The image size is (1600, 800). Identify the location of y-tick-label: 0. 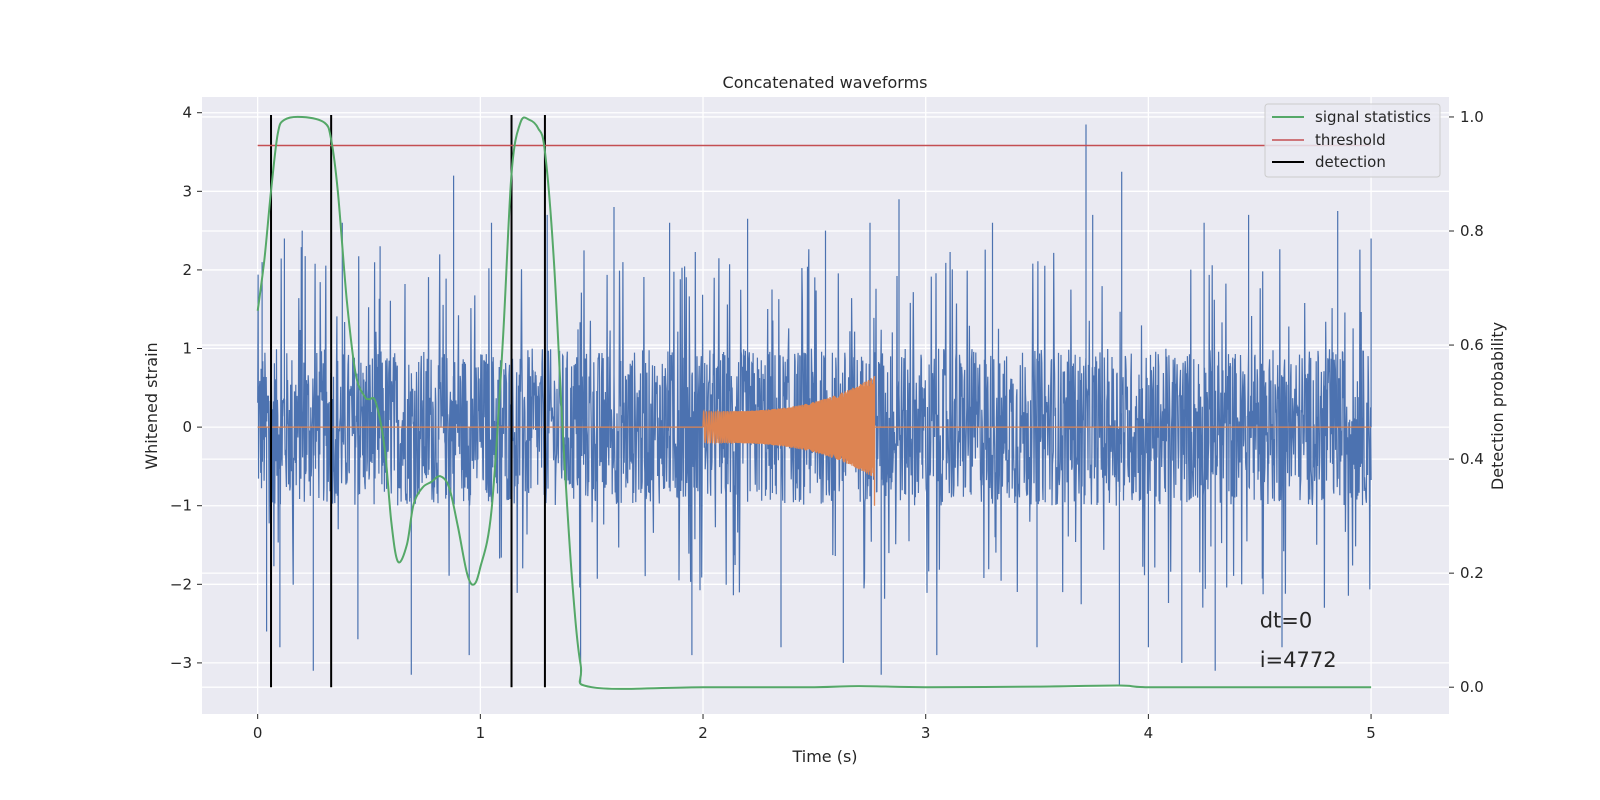
(187, 427).